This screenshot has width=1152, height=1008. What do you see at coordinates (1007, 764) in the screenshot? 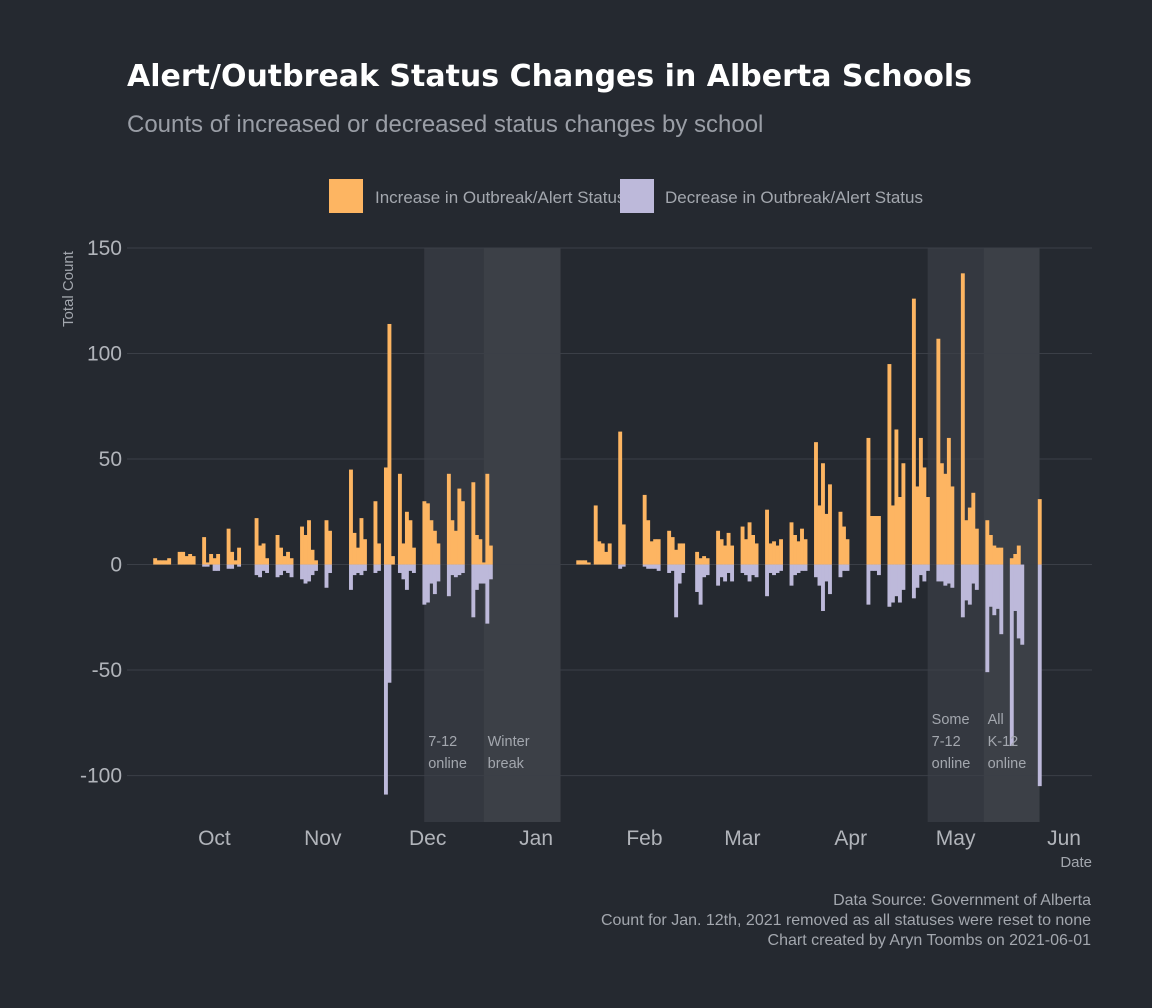
I see `shaded-period-label-3-2: online` at bounding box center [1007, 764].